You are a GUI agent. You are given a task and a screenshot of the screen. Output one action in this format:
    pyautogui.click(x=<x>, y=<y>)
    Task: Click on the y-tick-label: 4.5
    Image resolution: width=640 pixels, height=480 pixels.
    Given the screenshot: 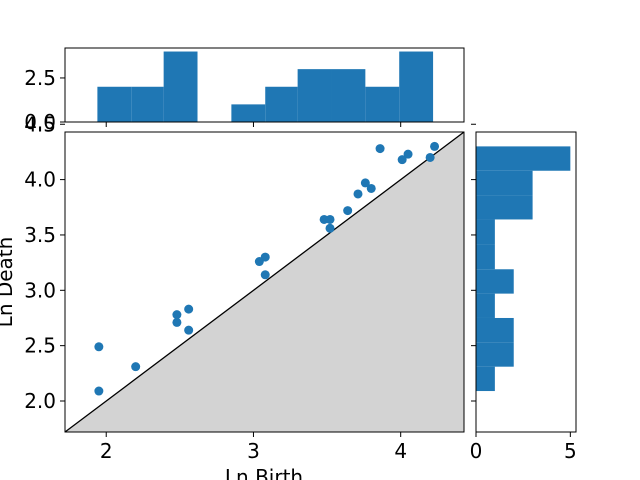 What is the action you would take?
    pyautogui.click(x=40, y=124)
    